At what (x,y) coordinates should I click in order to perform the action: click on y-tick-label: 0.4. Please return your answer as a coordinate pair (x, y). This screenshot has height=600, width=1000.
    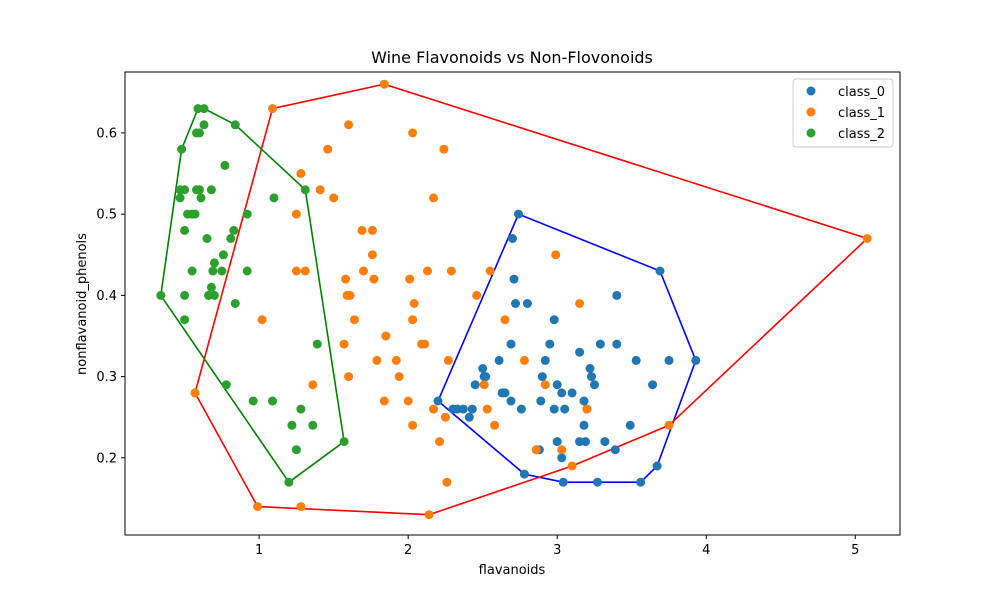
    Looking at the image, I should click on (106, 296).